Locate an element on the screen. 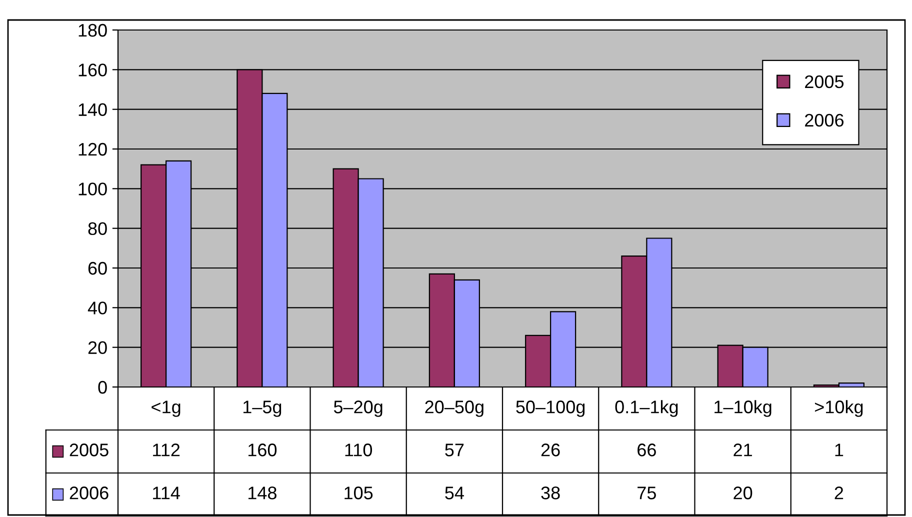  data-label: 114 is located at coordinates (166, 493).